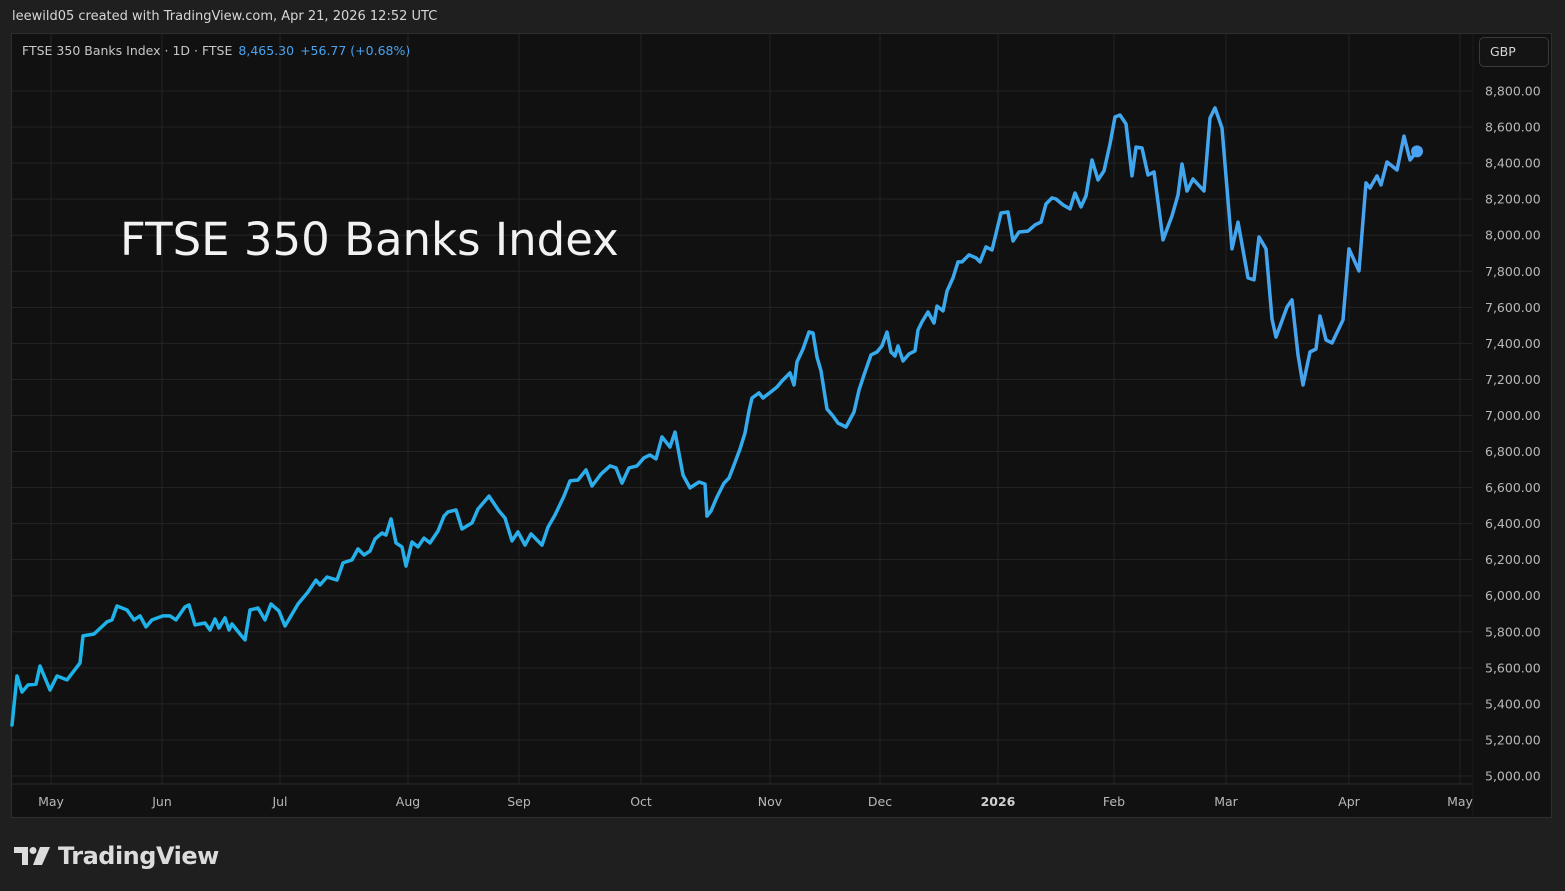  I want to click on price-axis-label: 8,600.00, so click(1513, 127).